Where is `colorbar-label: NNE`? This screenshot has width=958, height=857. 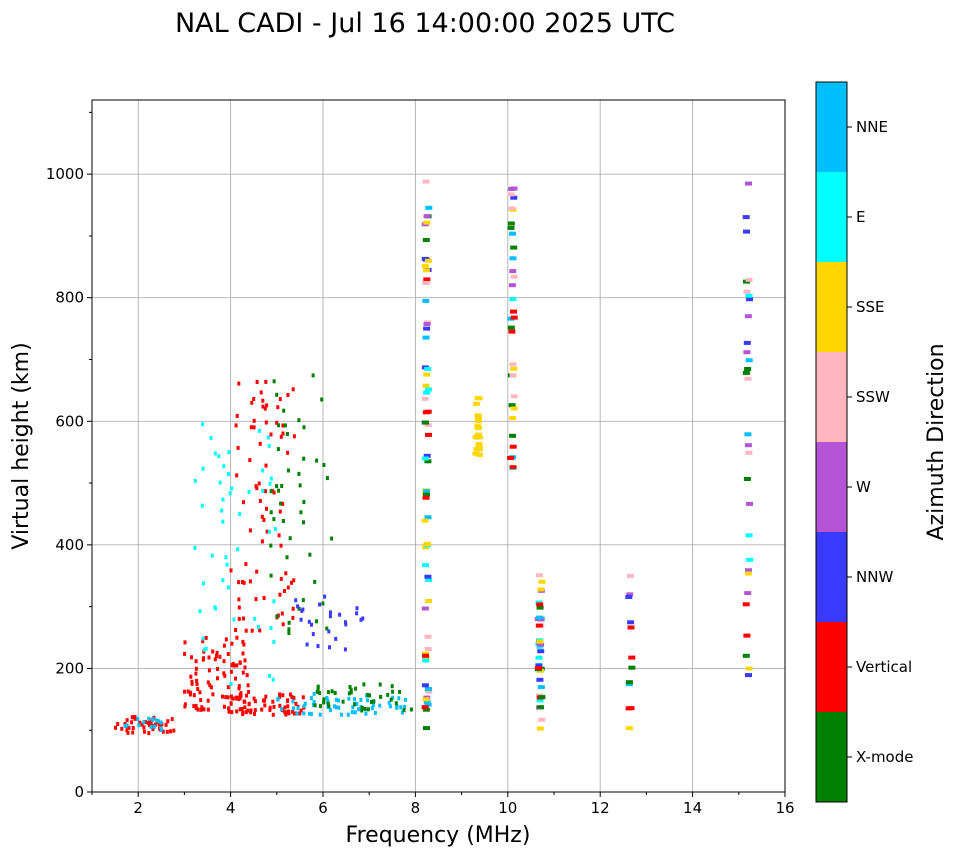
colorbar-label: NNE is located at coordinates (872, 127).